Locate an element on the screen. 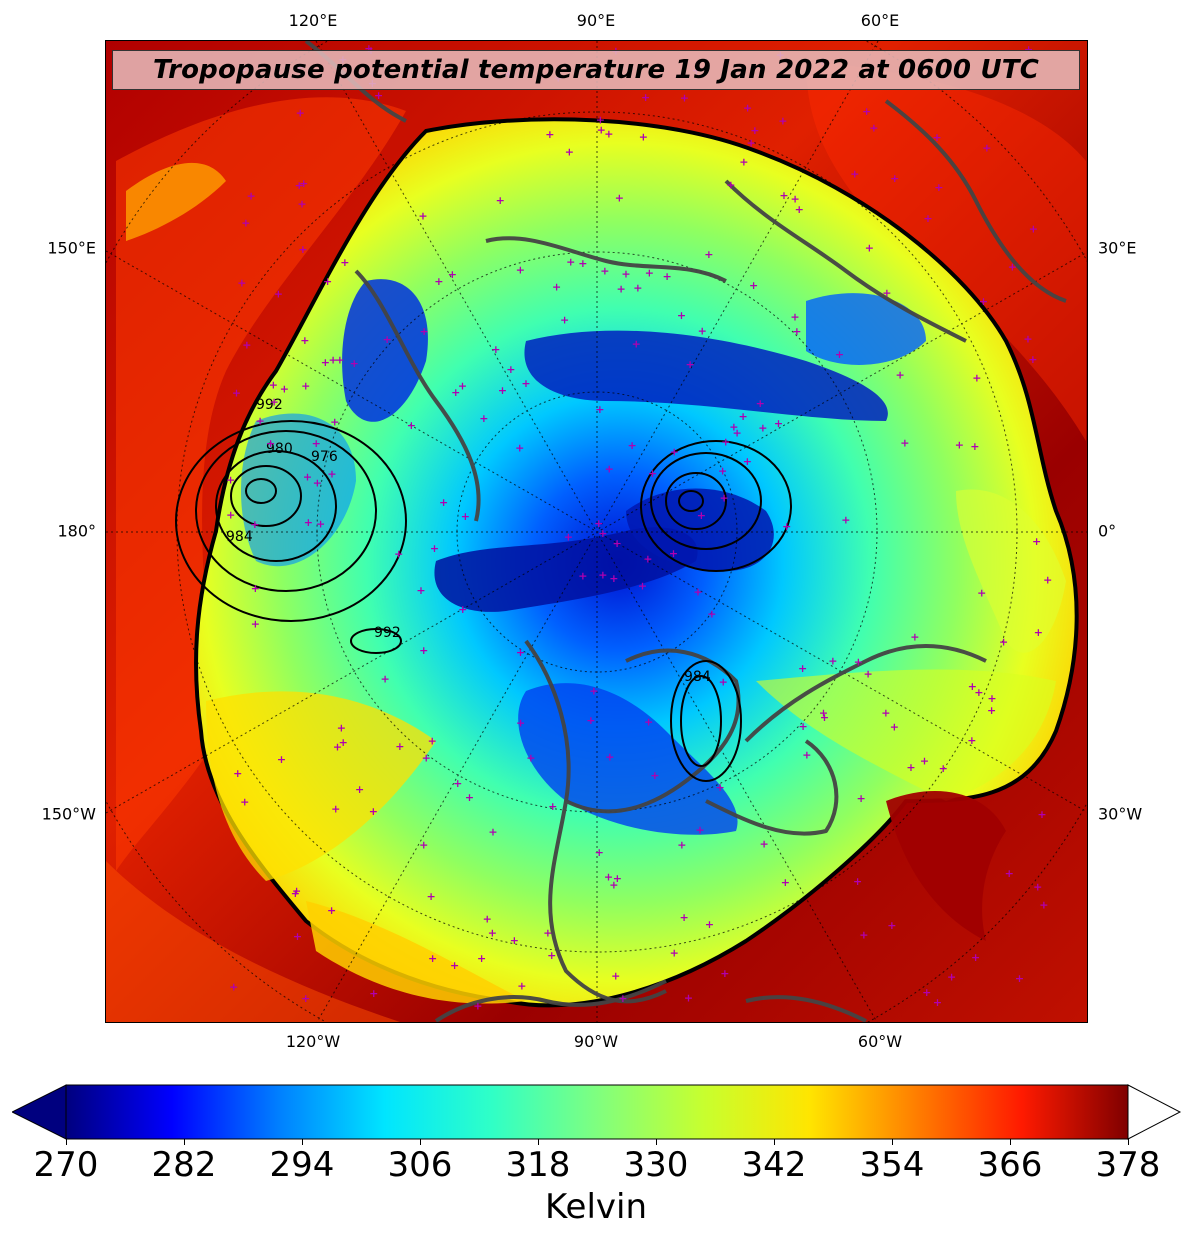 The height and width of the screenshot is (1238, 1192). lon-label-top: 120°E is located at coordinates (313, 20).